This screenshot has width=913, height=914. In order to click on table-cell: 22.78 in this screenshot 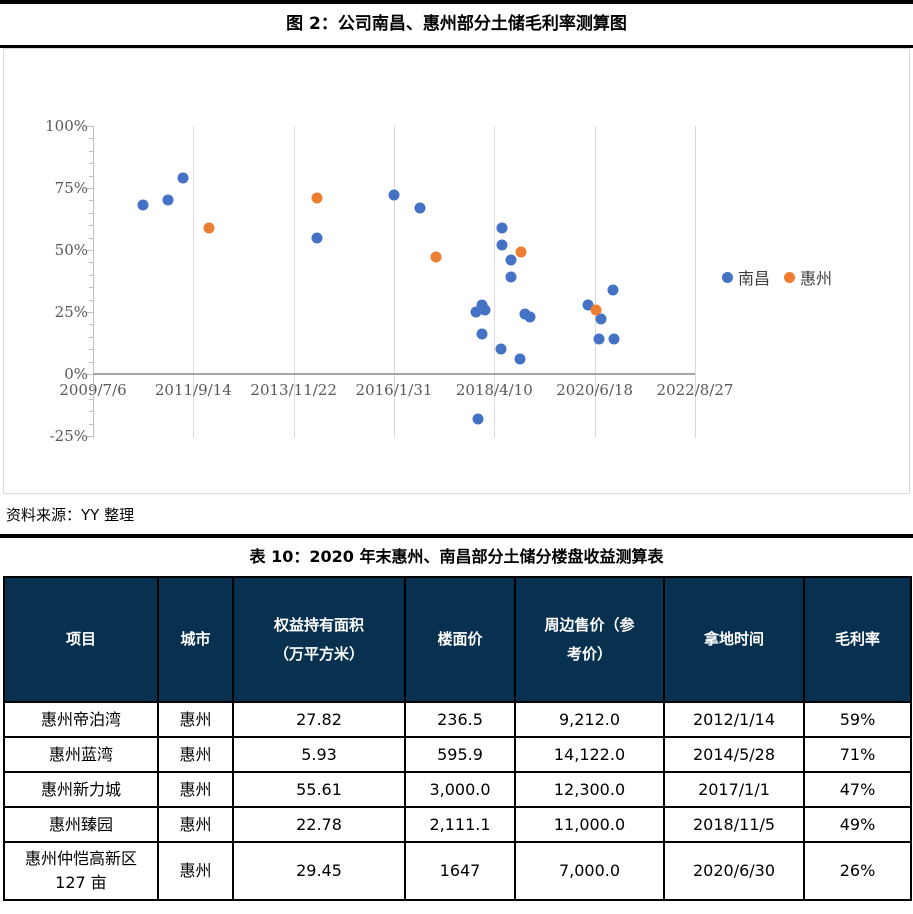, I will do `click(319, 824)`.